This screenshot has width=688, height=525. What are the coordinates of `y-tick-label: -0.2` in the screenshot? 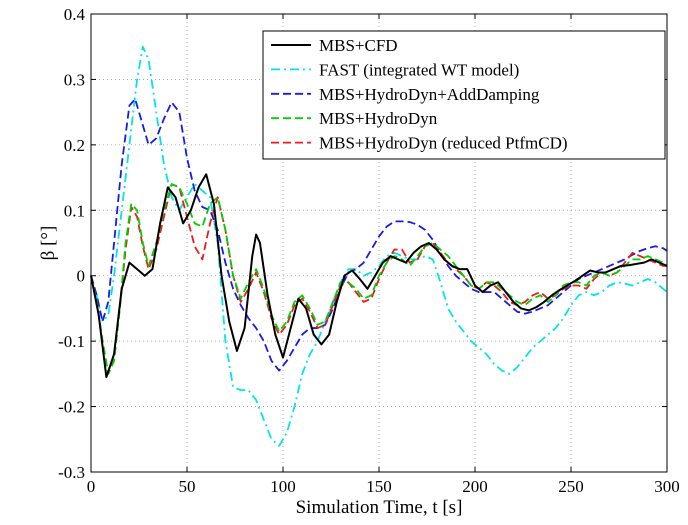 It's located at (71, 407).